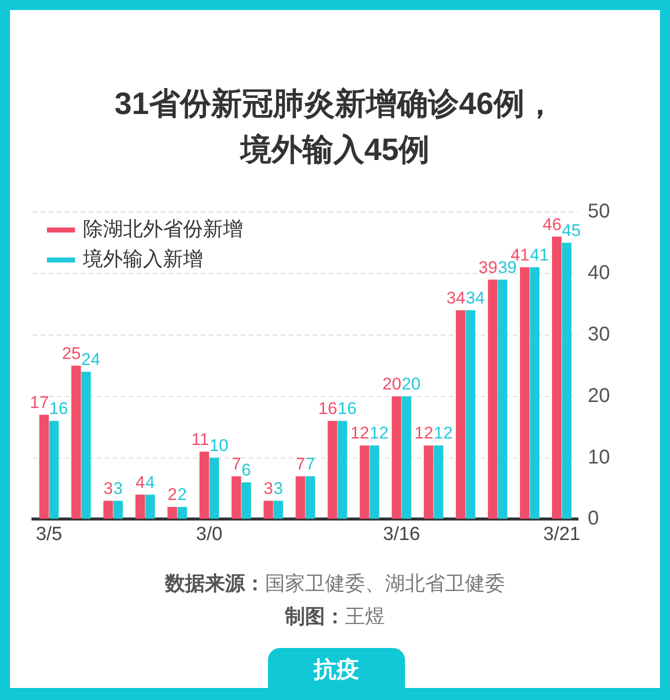  I want to click on text: 制图：王煜, so click(335, 617).